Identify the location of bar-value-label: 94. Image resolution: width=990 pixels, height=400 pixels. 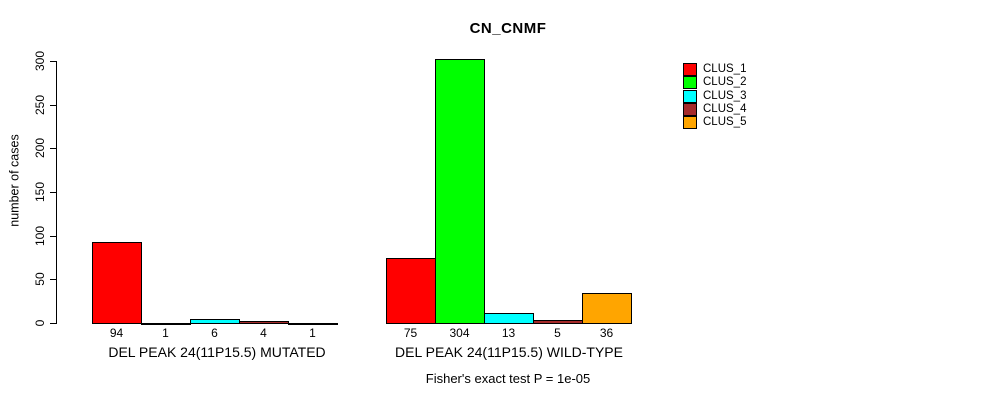
(116, 333).